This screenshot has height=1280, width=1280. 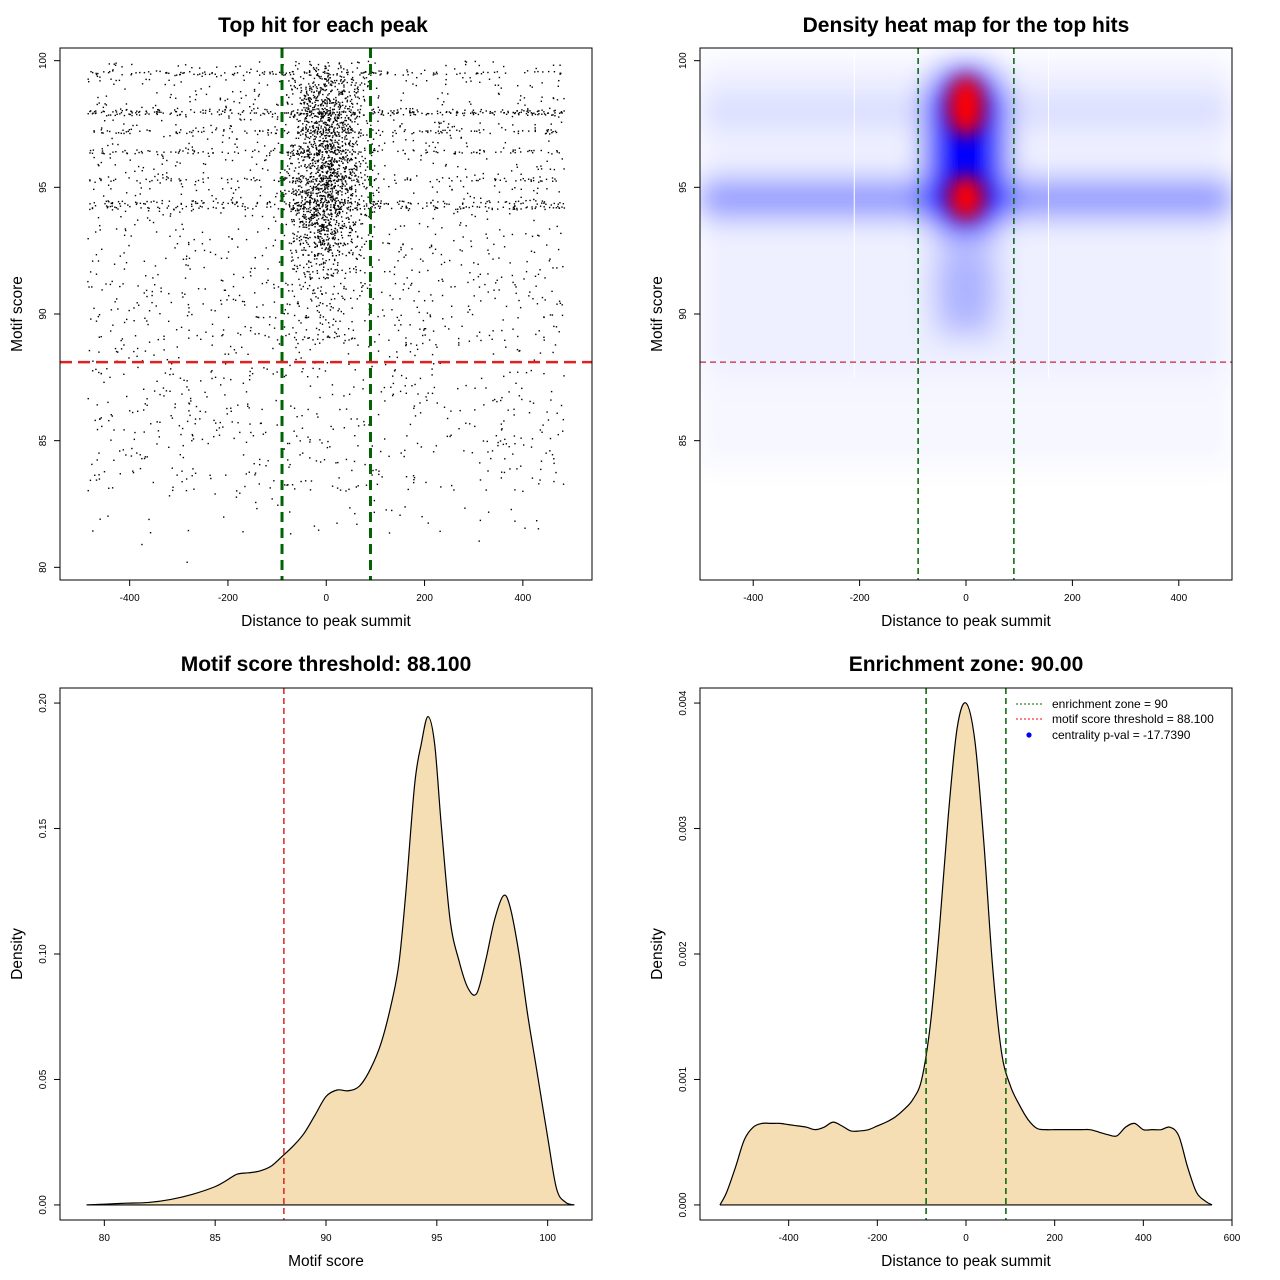 I want to click on y-axis-label: Density, so click(x=17, y=954).